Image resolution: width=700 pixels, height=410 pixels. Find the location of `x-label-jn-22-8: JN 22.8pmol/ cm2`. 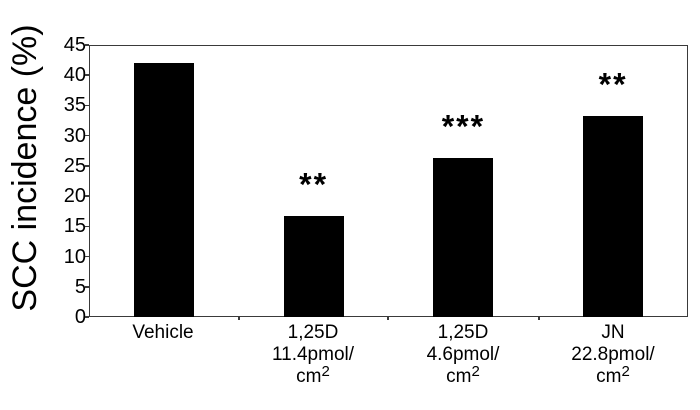

x-label-jn-22-8: JN 22.8pmol/ cm2 is located at coordinates (613, 355).